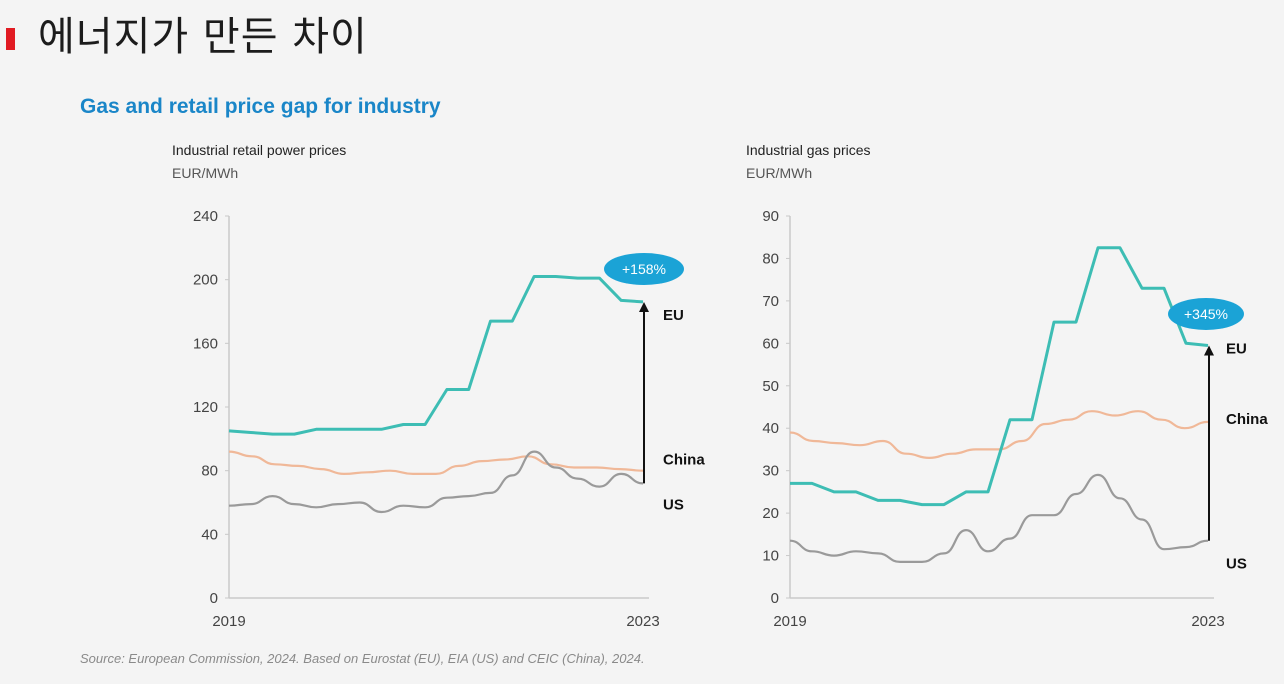 Image resolution: width=1284 pixels, height=684 pixels. I want to click on section-title: Gas and retail price gap for industry, so click(260, 106).